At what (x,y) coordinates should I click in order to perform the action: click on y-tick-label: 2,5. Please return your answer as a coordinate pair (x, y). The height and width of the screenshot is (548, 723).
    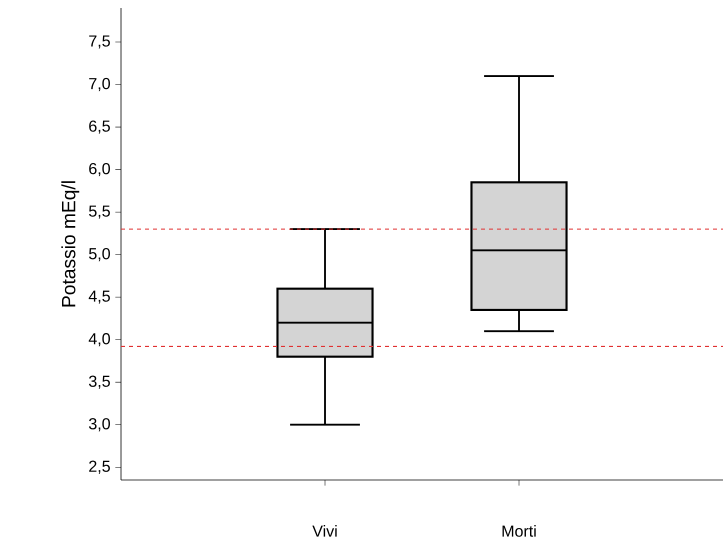
    Looking at the image, I should click on (99, 467).